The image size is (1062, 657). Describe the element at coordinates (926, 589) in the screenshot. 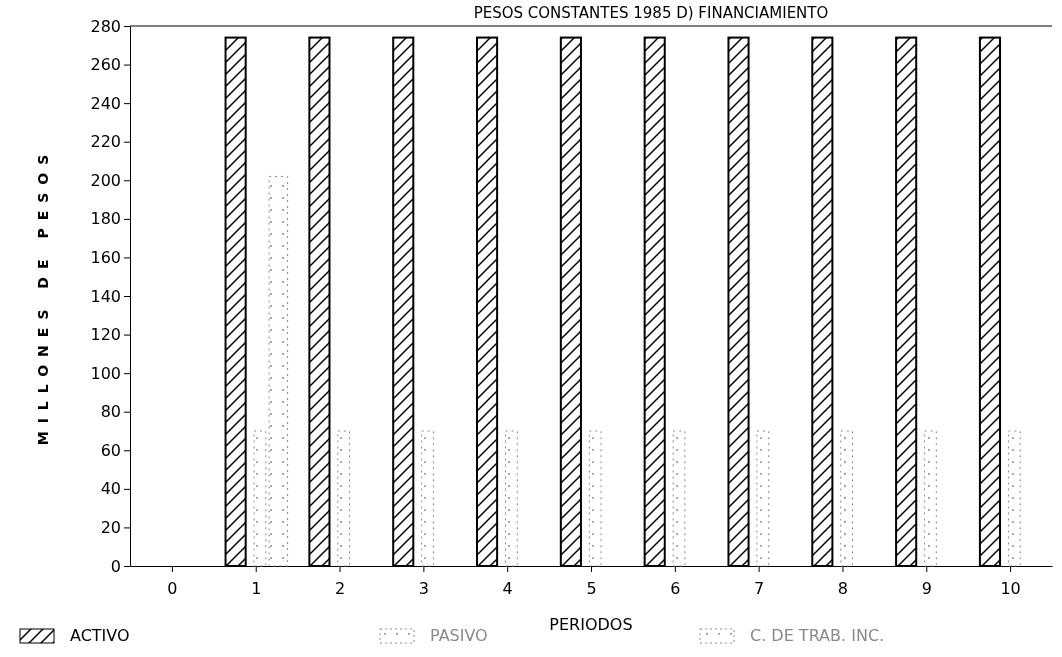

I see `x-tick-label: 9` at that location.